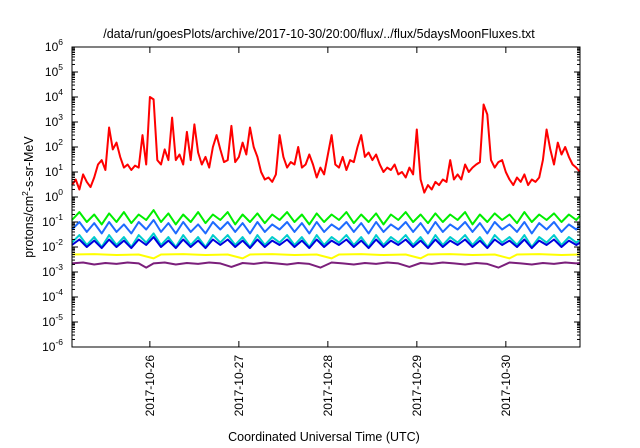 This screenshot has height=448, width=640. I want to click on y-label-superscript: 2, so click(25, 193).